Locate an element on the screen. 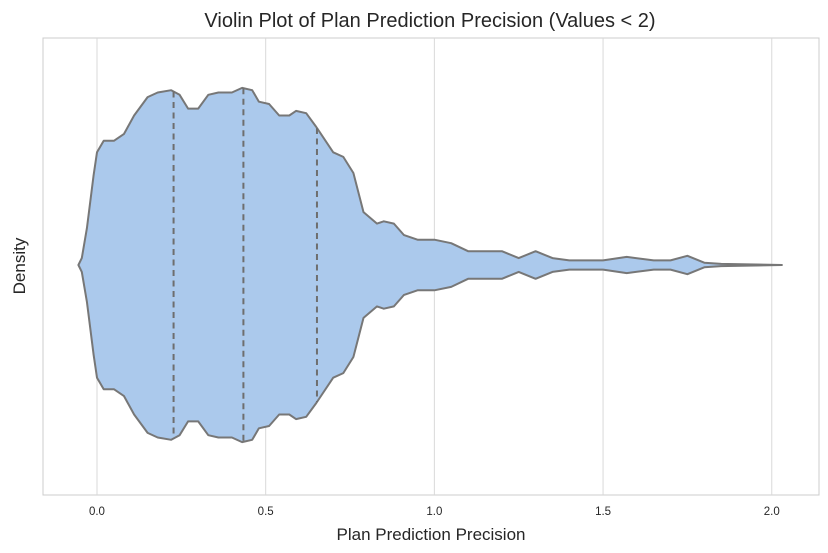  quartile-lines is located at coordinates (245, 265).